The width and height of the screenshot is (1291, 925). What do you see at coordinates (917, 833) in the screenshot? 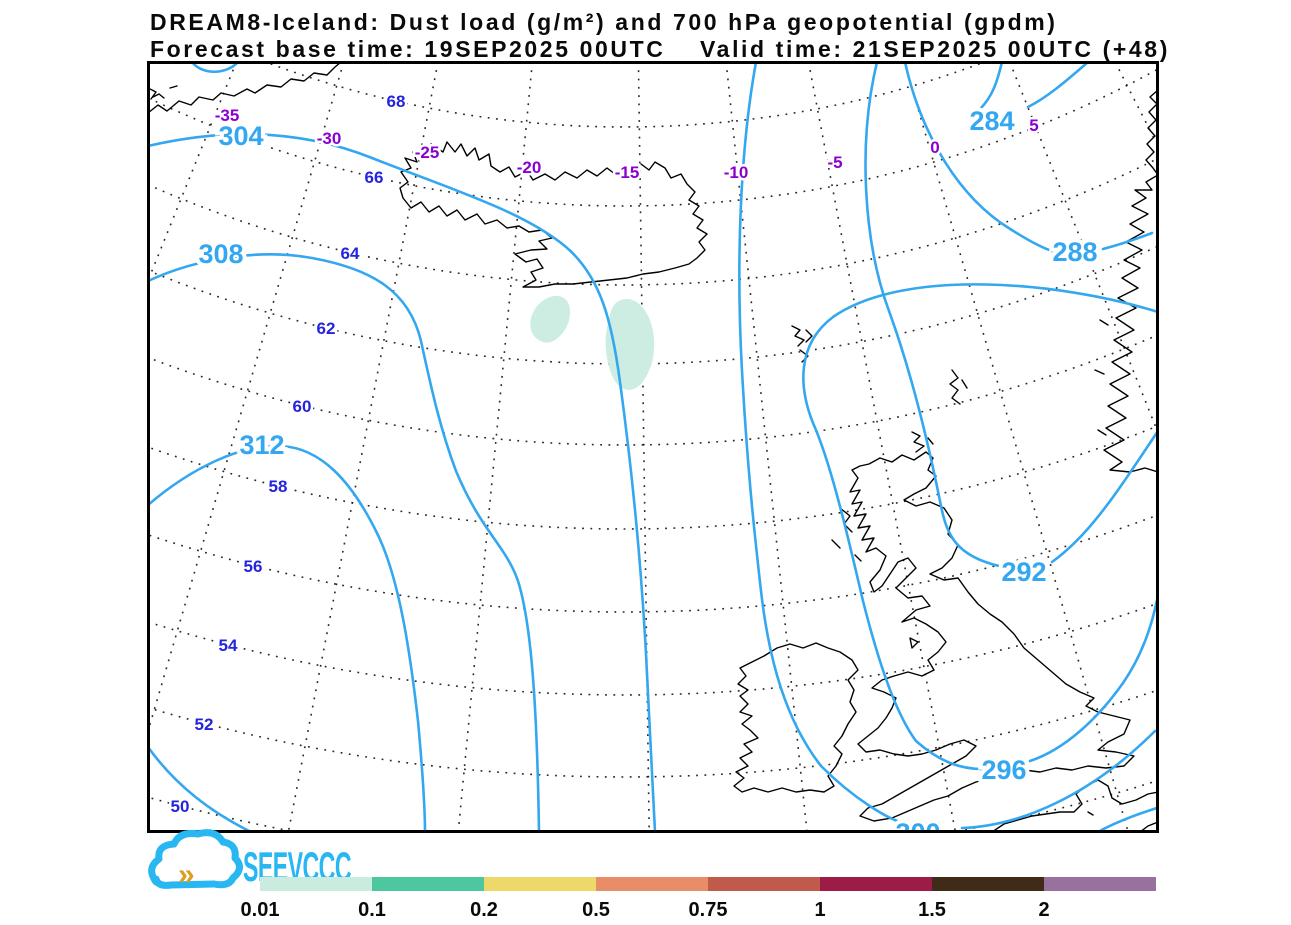
I see `geopotential-contour-label: 300` at bounding box center [917, 833].